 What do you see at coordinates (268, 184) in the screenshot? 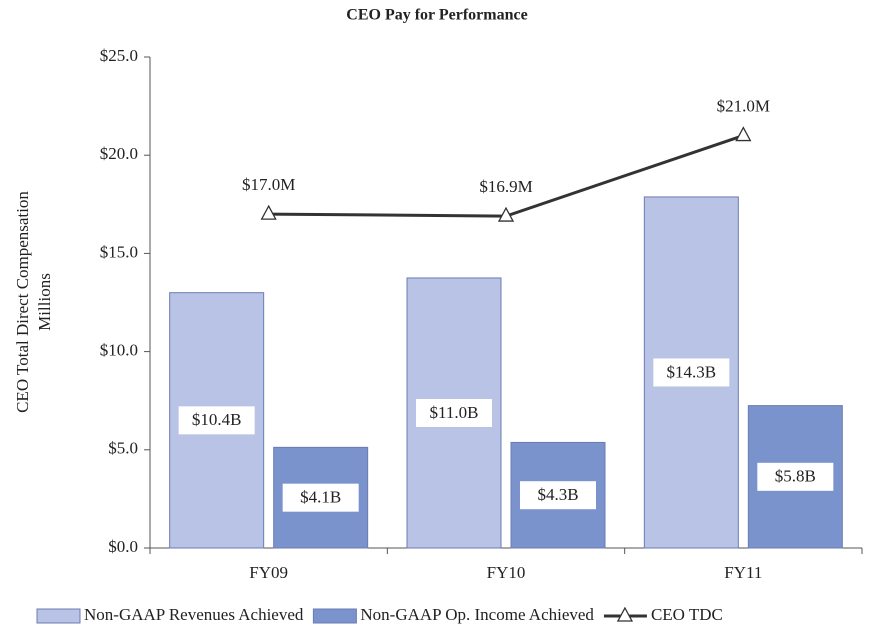
I see `data-label: $17.0M` at bounding box center [268, 184].